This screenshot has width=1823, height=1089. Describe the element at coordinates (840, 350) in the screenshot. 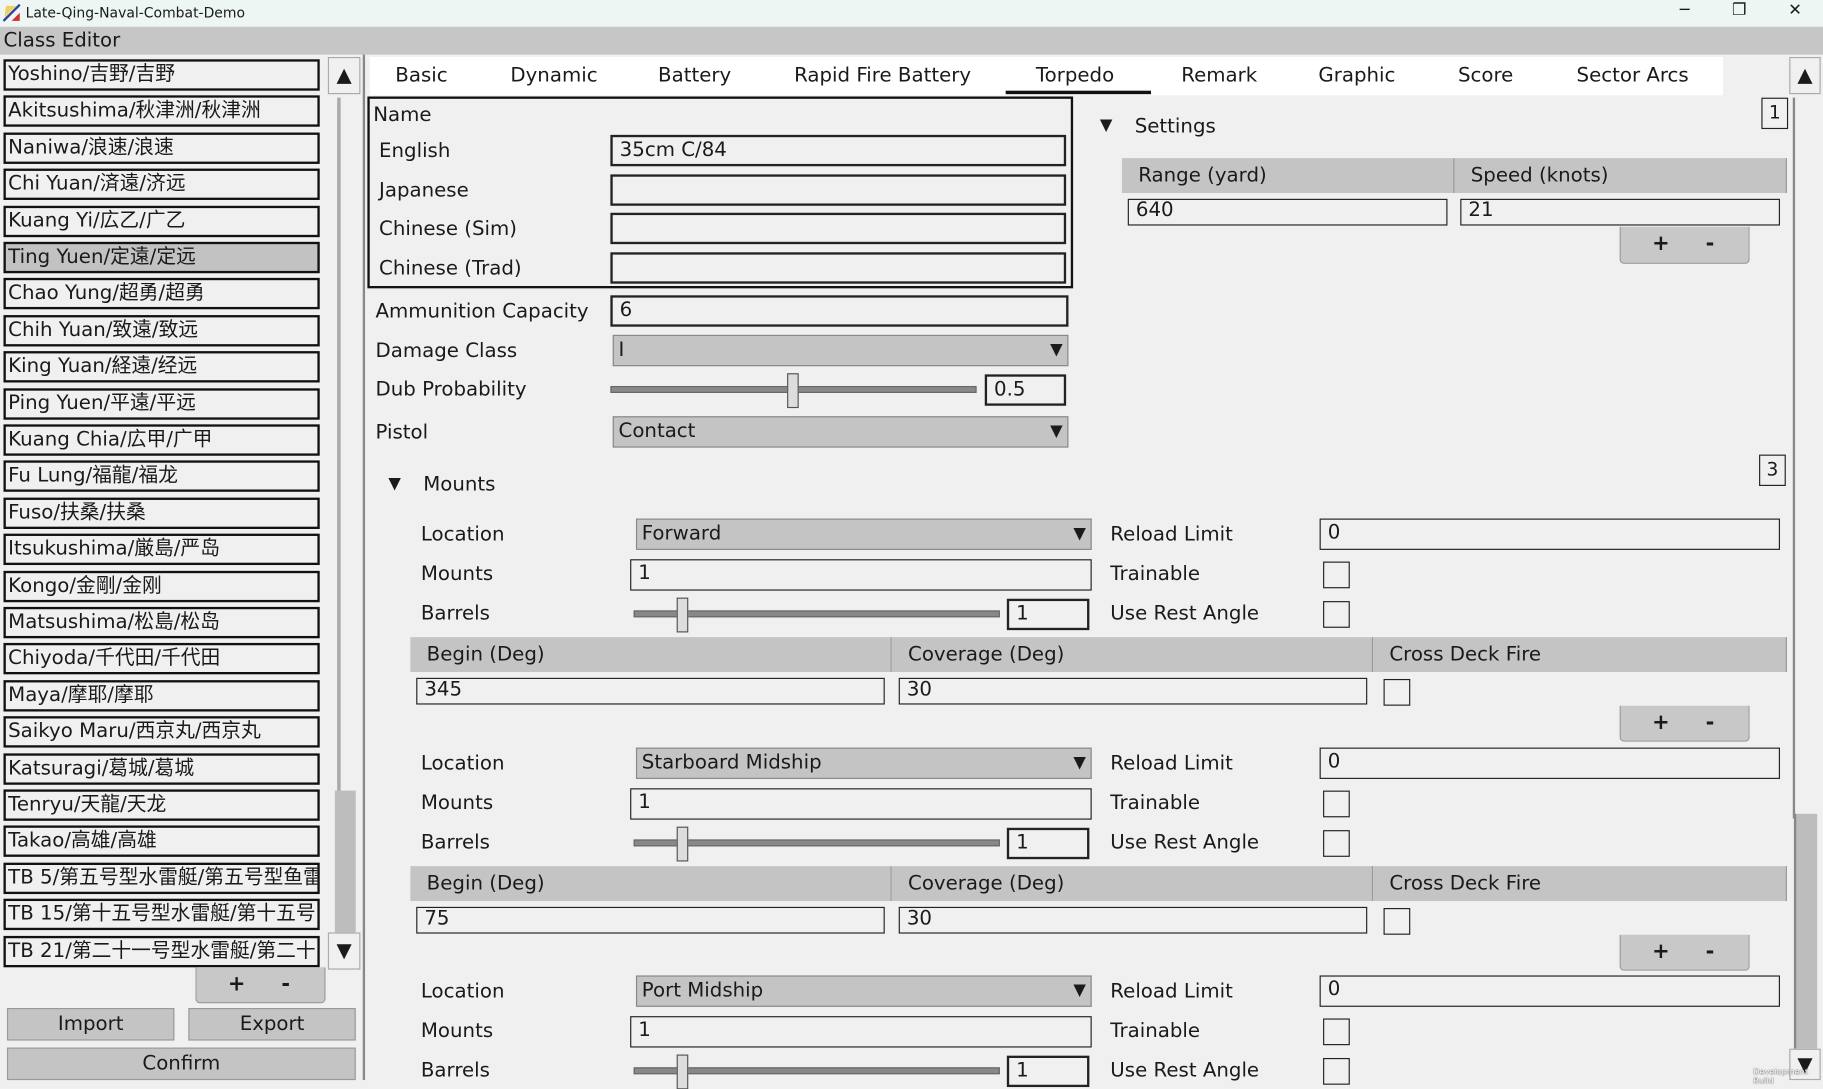

I see `damage-class-dropdown: I ▼` at that location.